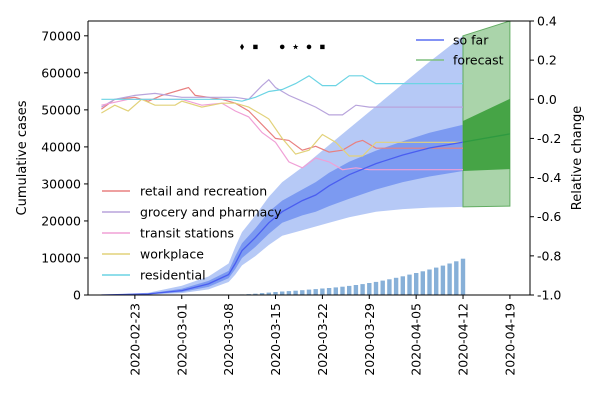 This screenshot has height=404, width=600. Describe the element at coordinates (61, 109) in the screenshot. I see `y-left-tick-label: 50000` at that location.